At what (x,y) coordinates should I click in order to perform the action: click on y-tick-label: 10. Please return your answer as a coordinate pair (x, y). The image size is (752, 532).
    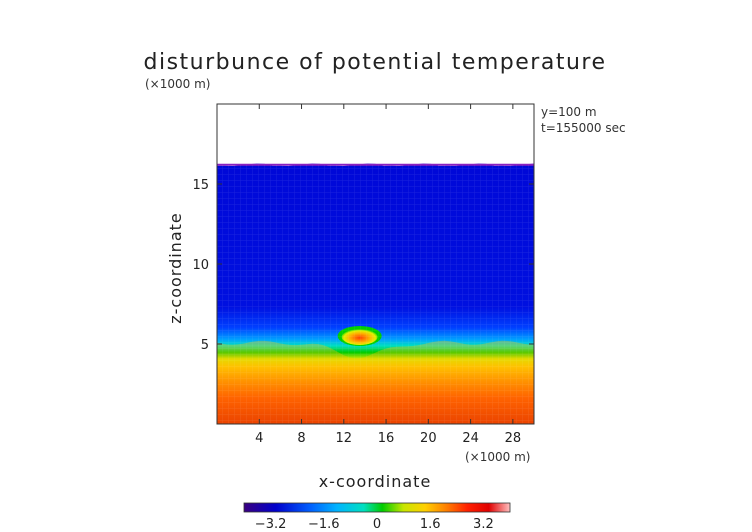
    Looking at the image, I should click on (200, 265).